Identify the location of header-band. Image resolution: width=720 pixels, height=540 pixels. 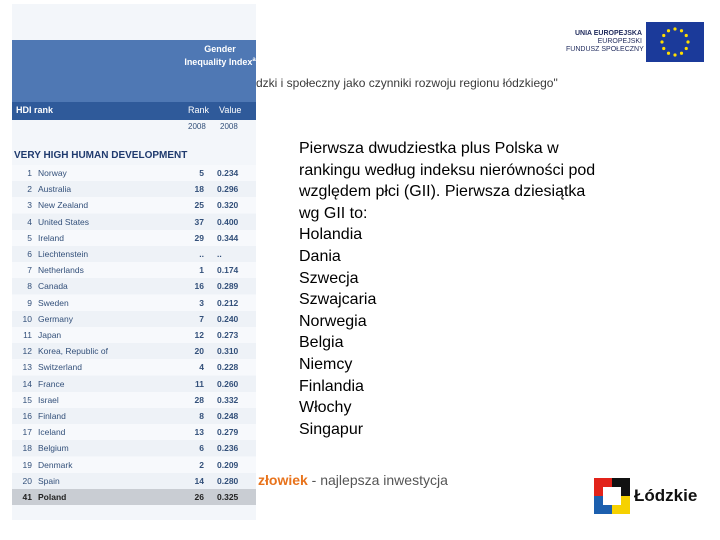
(134, 71).